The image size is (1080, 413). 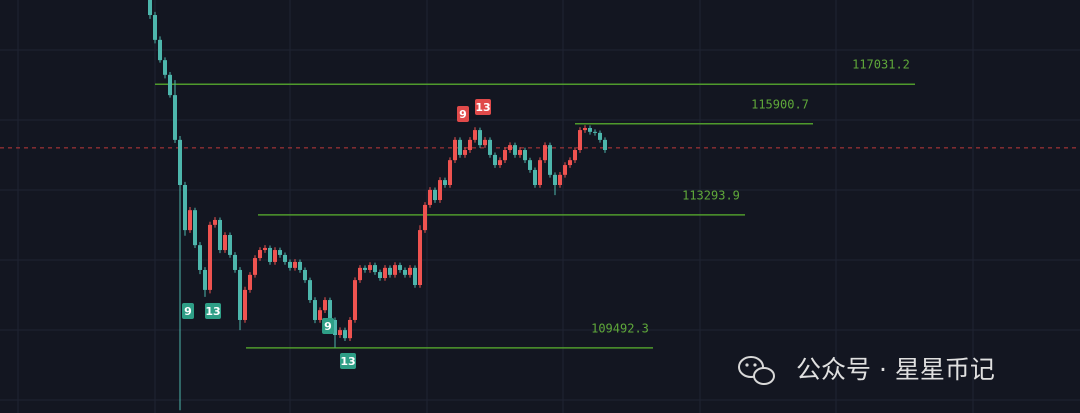 What do you see at coordinates (620, 328) in the screenshot?
I see `level-label: 109492.3` at bounding box center [620, 328].